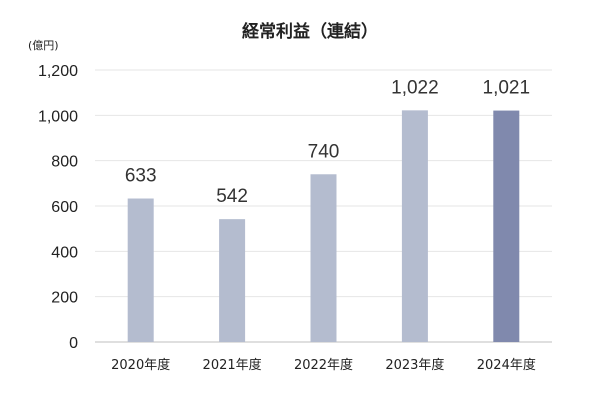  I want to click on data-label: 740, so click(324, 151).